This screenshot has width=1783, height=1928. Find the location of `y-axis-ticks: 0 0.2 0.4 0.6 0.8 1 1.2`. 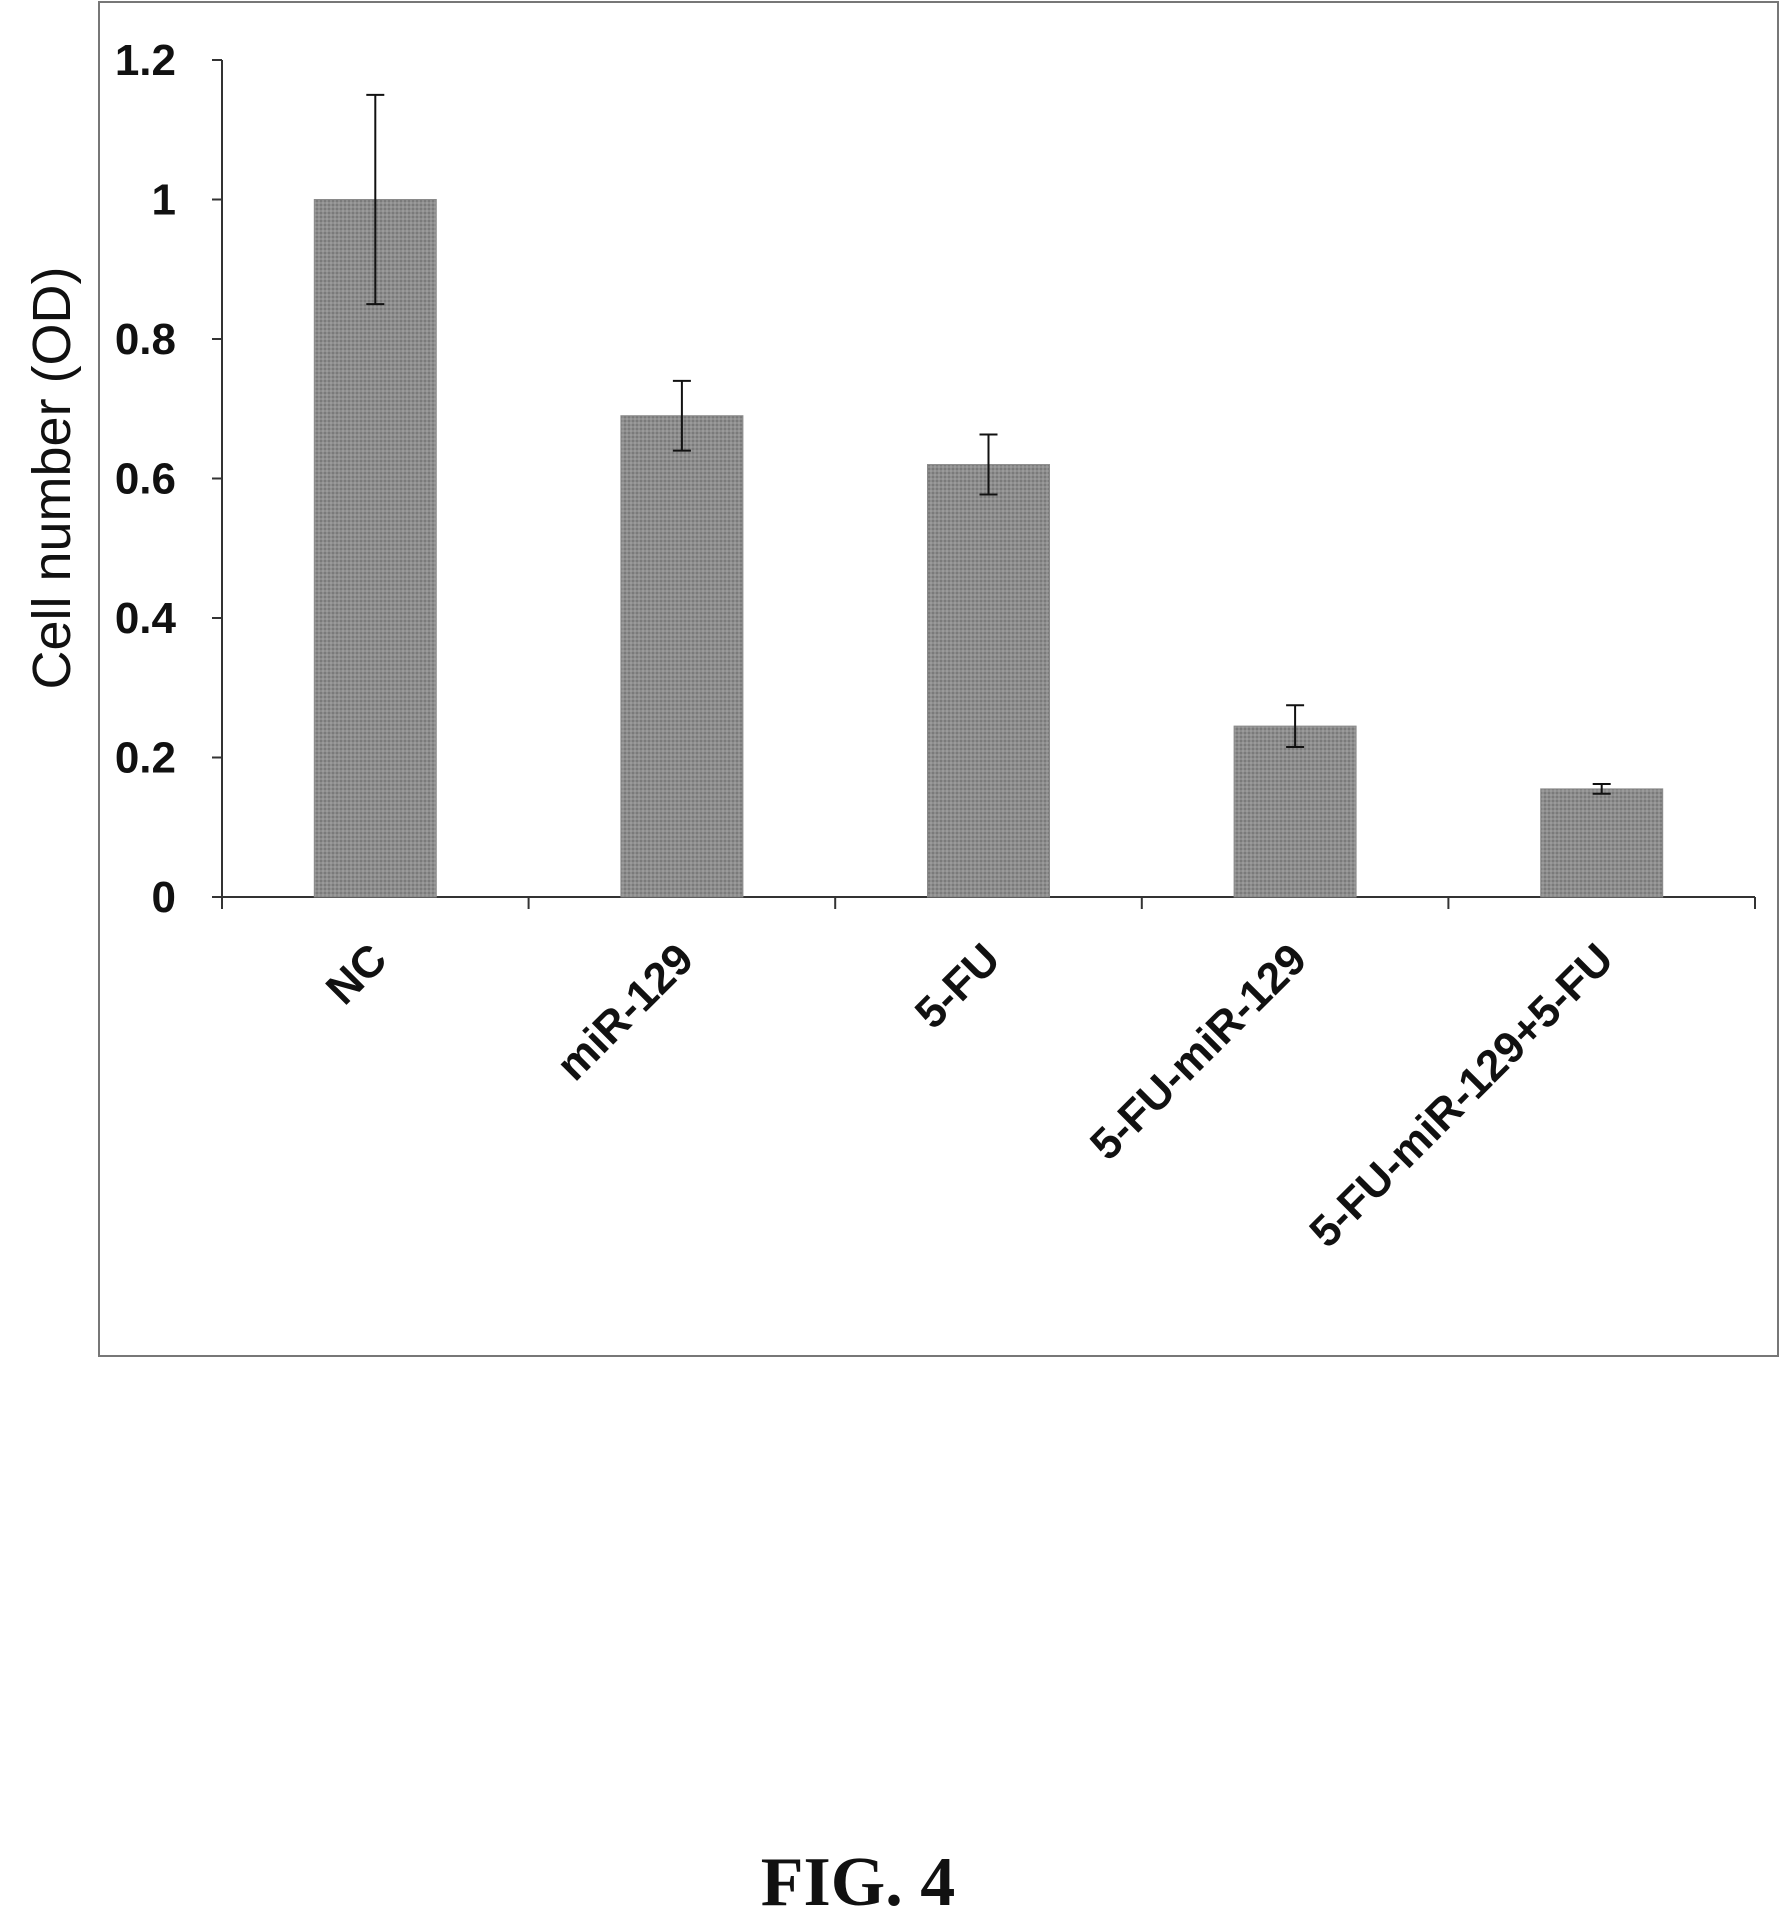

y-axis-ticks: 0 0.2 0.4 0.6 0.8 1 1.2 is located at coordinates (168, 479).